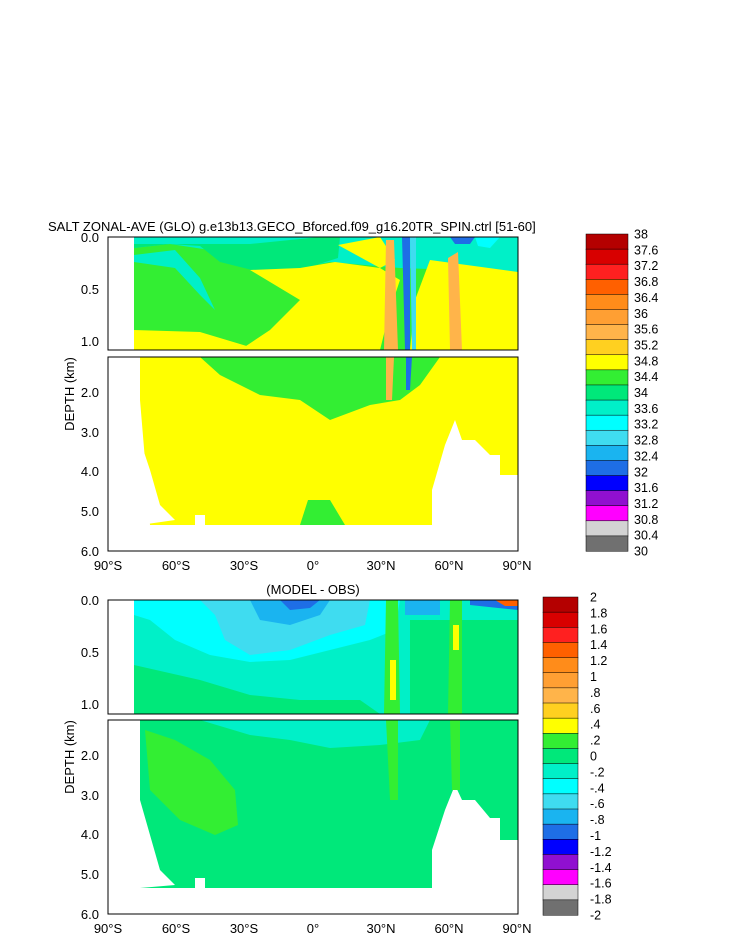 This screenshot has height=945, width=733. What do you see at coordinates (69, 394) in the screenshot?
I see `panel-1-ylabel: DEPTH (km)` at bounding box center [69, 394].